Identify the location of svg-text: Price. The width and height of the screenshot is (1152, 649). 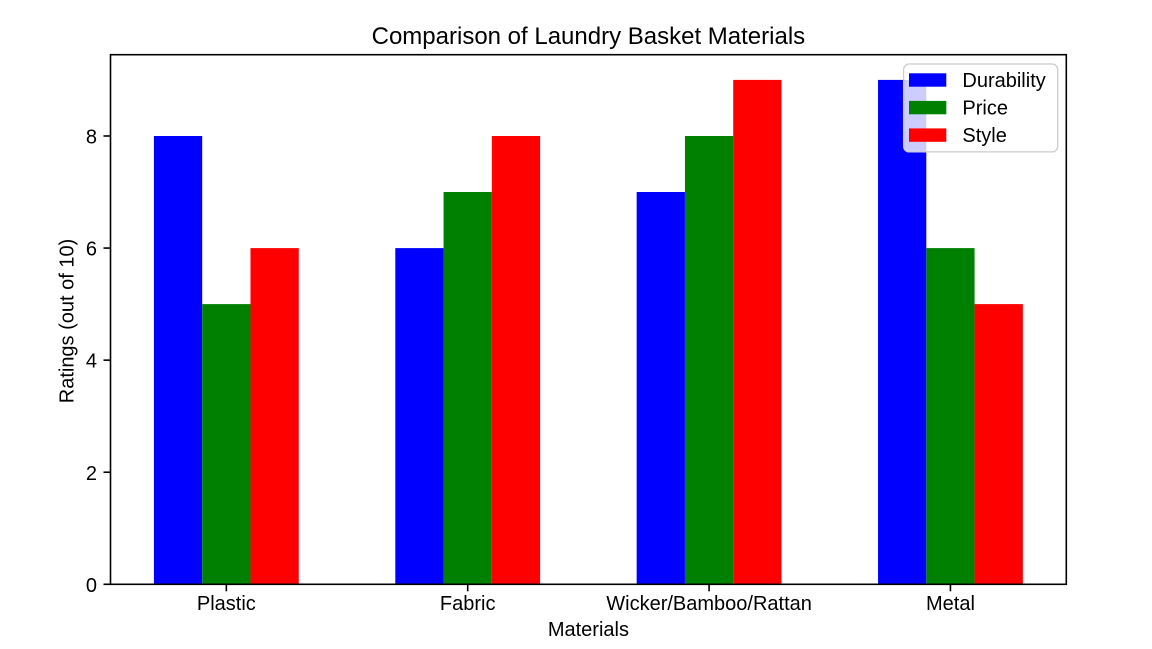
(985, 109).